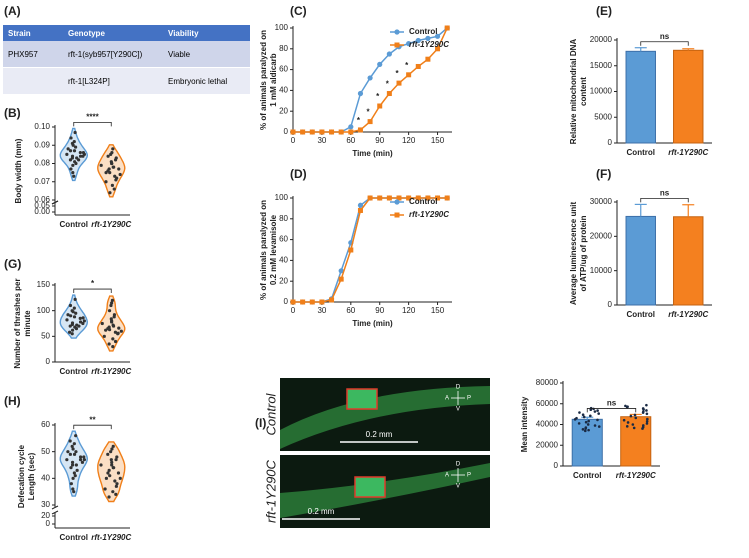 The height and width of the screenshot is (558, 749). Describe the element at coordinates (33, 54) in the screenshot. I see `cell: PHX957` at that location.